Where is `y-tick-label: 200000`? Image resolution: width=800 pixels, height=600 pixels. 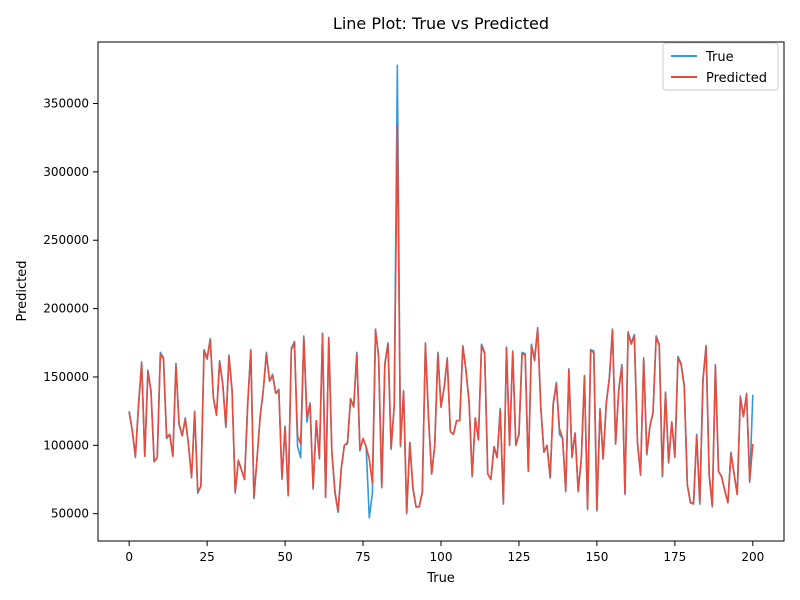 y-tick-label: 200000 is located at coordinates (66, 309).